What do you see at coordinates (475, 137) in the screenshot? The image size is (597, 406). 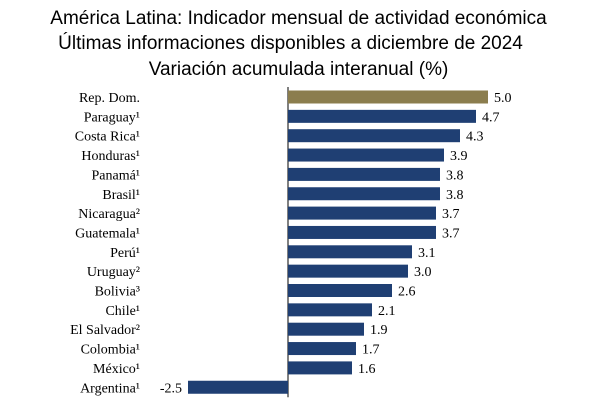 I see `data-label: 4.3` at bounding box center [475, 137].